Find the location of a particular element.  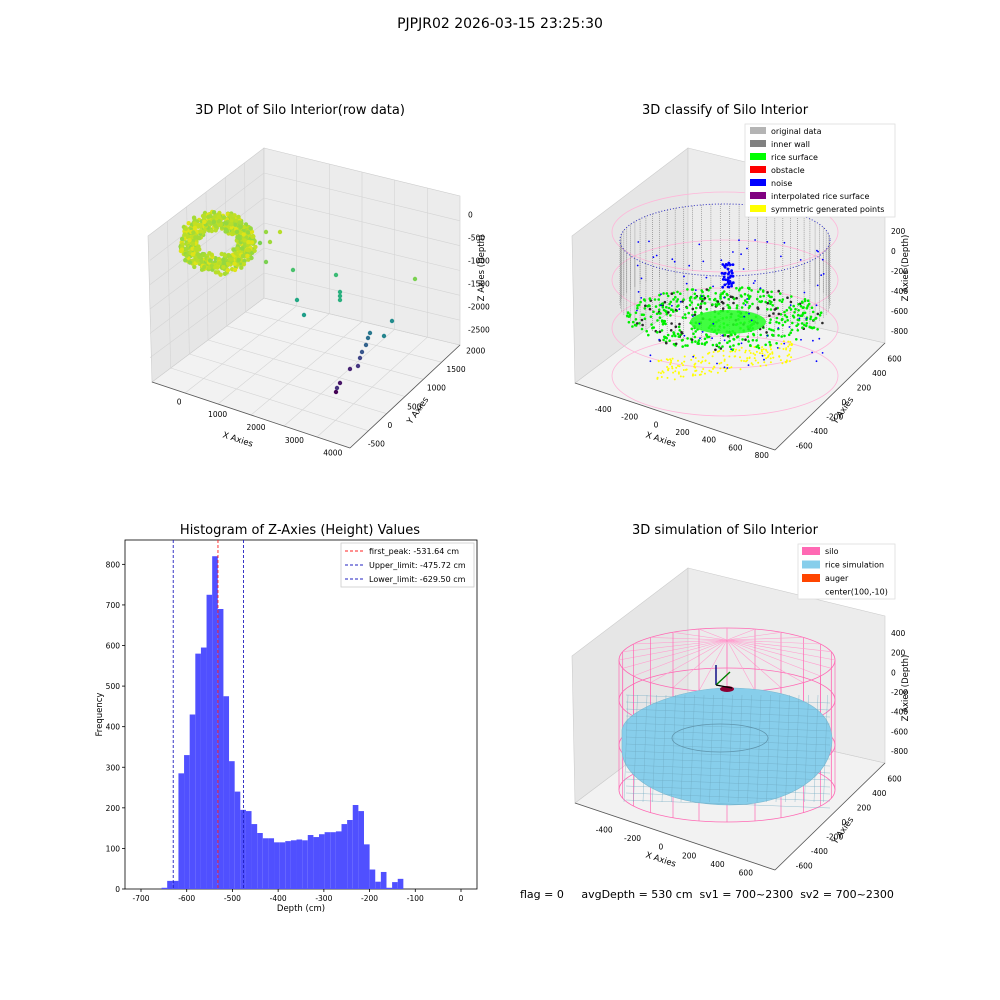

x-tick-label: 400 is located at coordinates (709, 440).